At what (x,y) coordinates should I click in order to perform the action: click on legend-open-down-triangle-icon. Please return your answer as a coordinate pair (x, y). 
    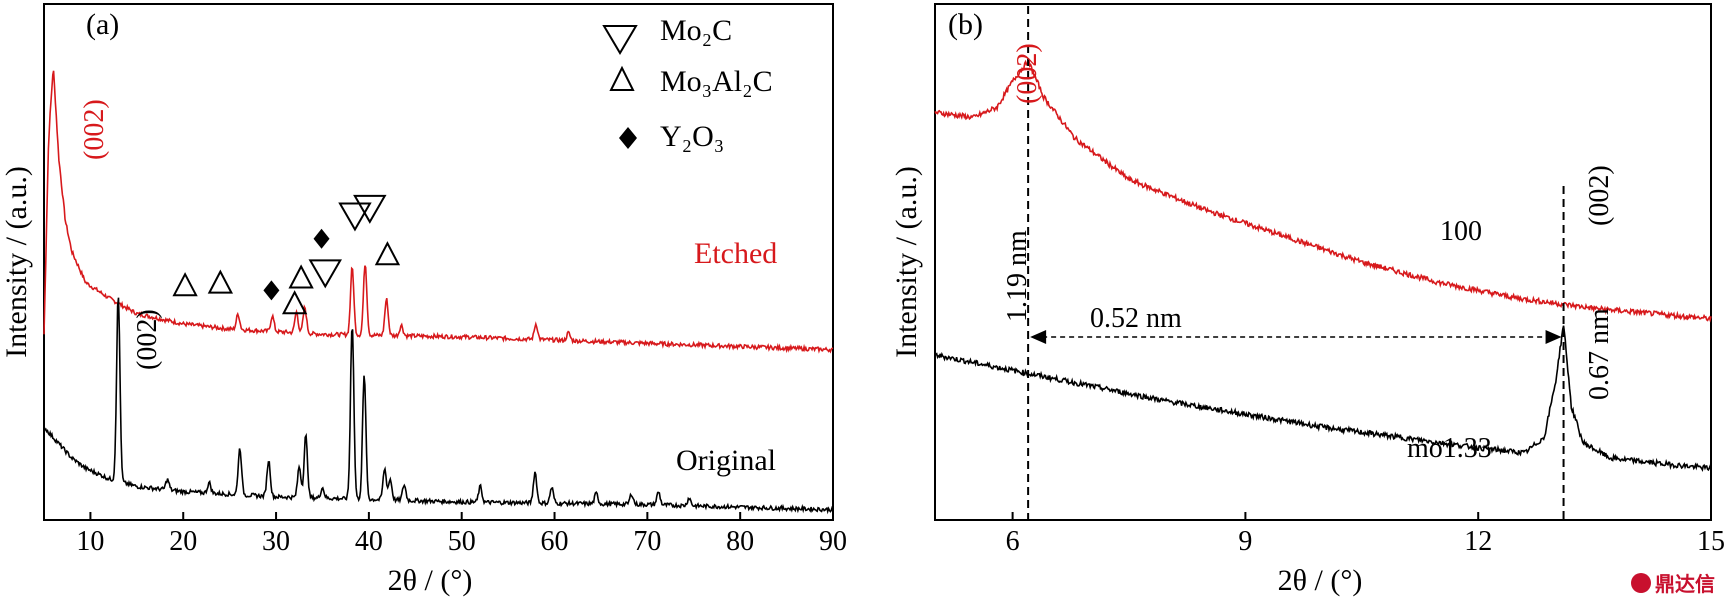
    Looking at the image, I should click on (620, 40).